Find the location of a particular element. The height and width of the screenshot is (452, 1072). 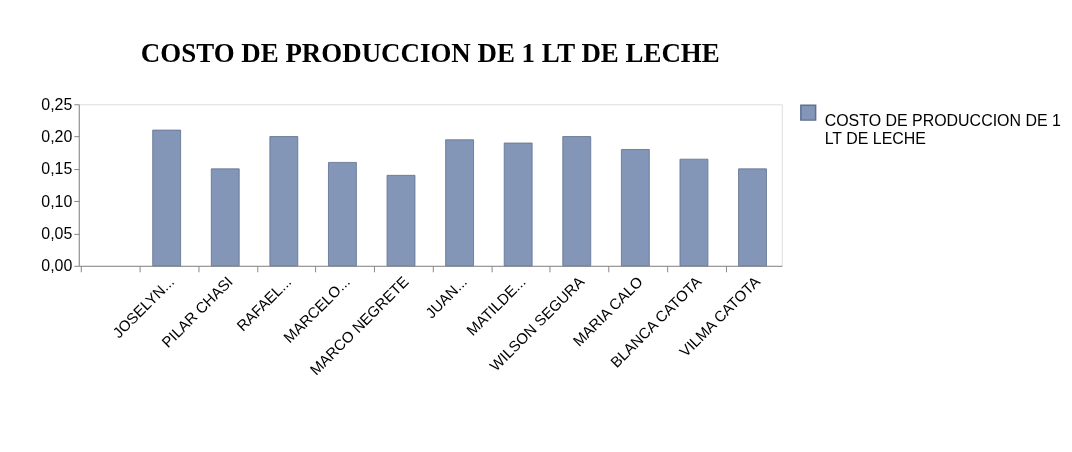

legend-label: COSTO DE PRODUCCION DE 1 LT DE LECHE is located at coordinates (942, 129).